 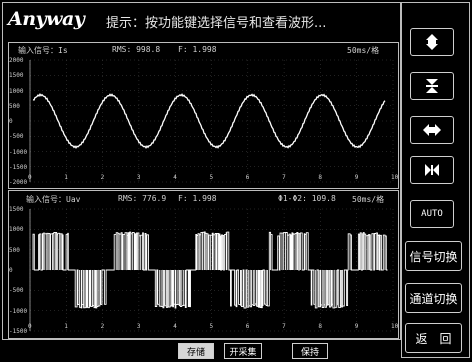 I want to click on back-button: 返 回, so click(x=433, y=338).